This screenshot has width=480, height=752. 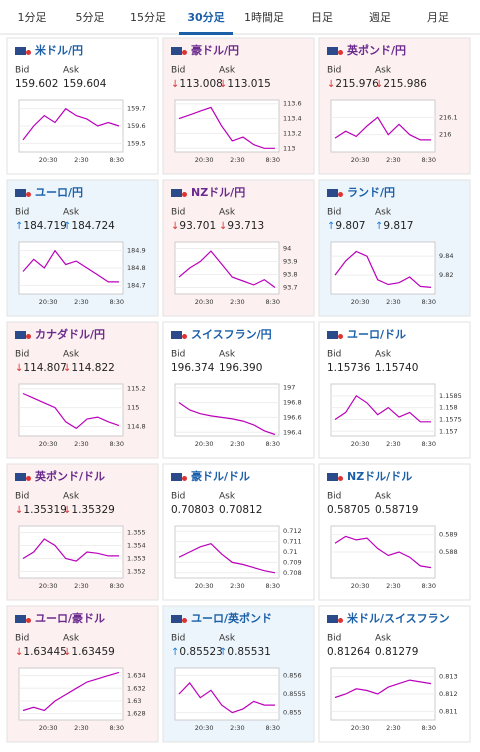 What do you see at coordinates (331, 84) in the screenshot?
I see `bid-arrow: ↓` at bounding box center [331, 84].